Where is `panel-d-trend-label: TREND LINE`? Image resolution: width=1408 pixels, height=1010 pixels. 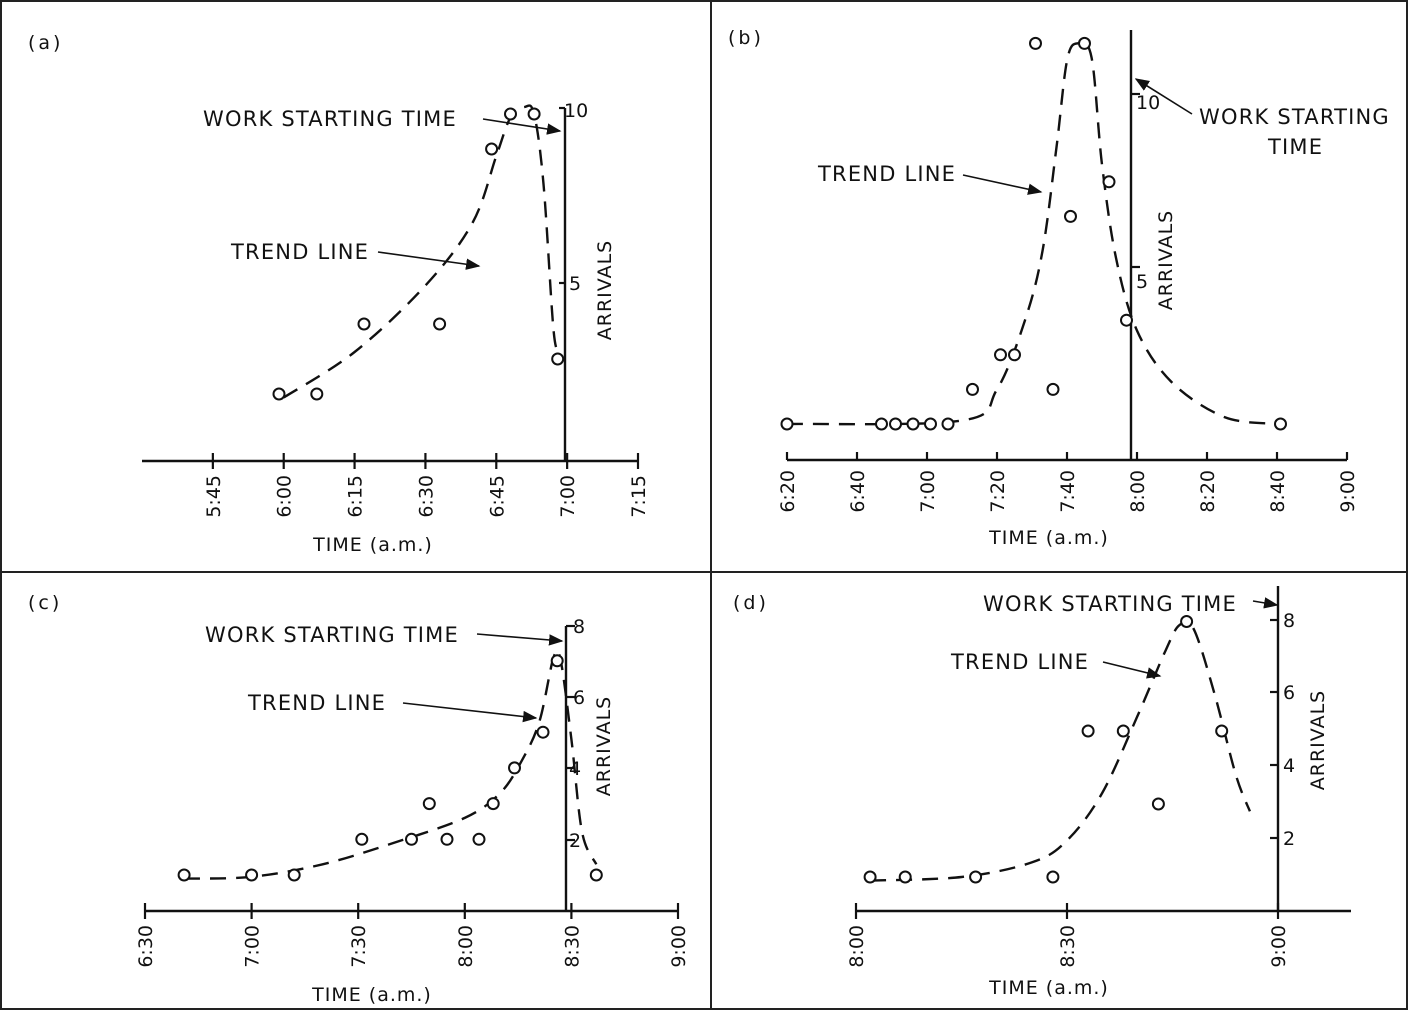 panel-d-trend-label: TREND LINE is located at coordinates (1019, 662).